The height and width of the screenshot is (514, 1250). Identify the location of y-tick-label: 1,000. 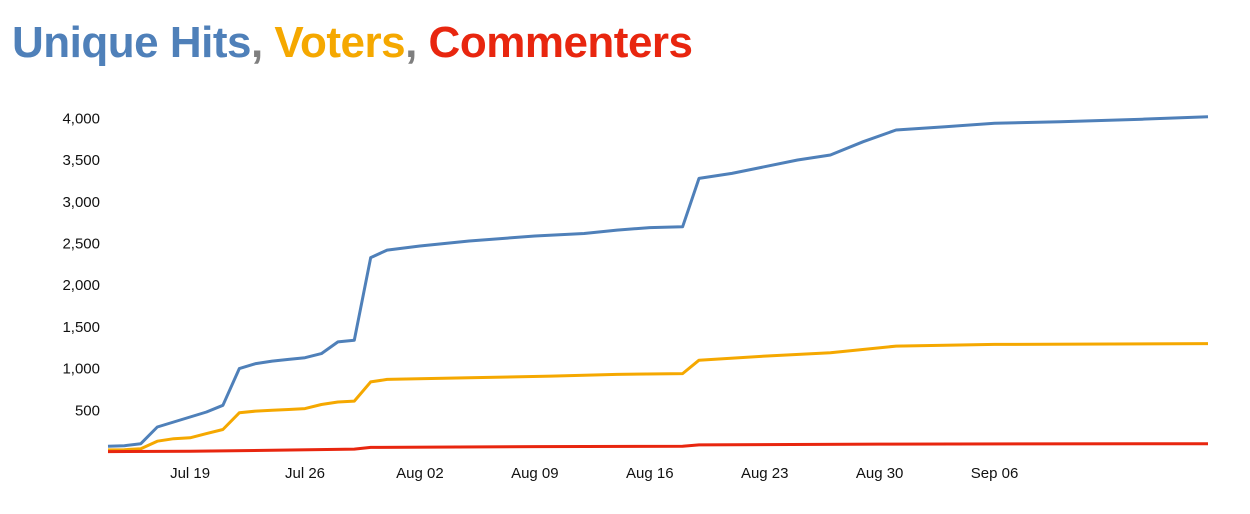
(81, 369).